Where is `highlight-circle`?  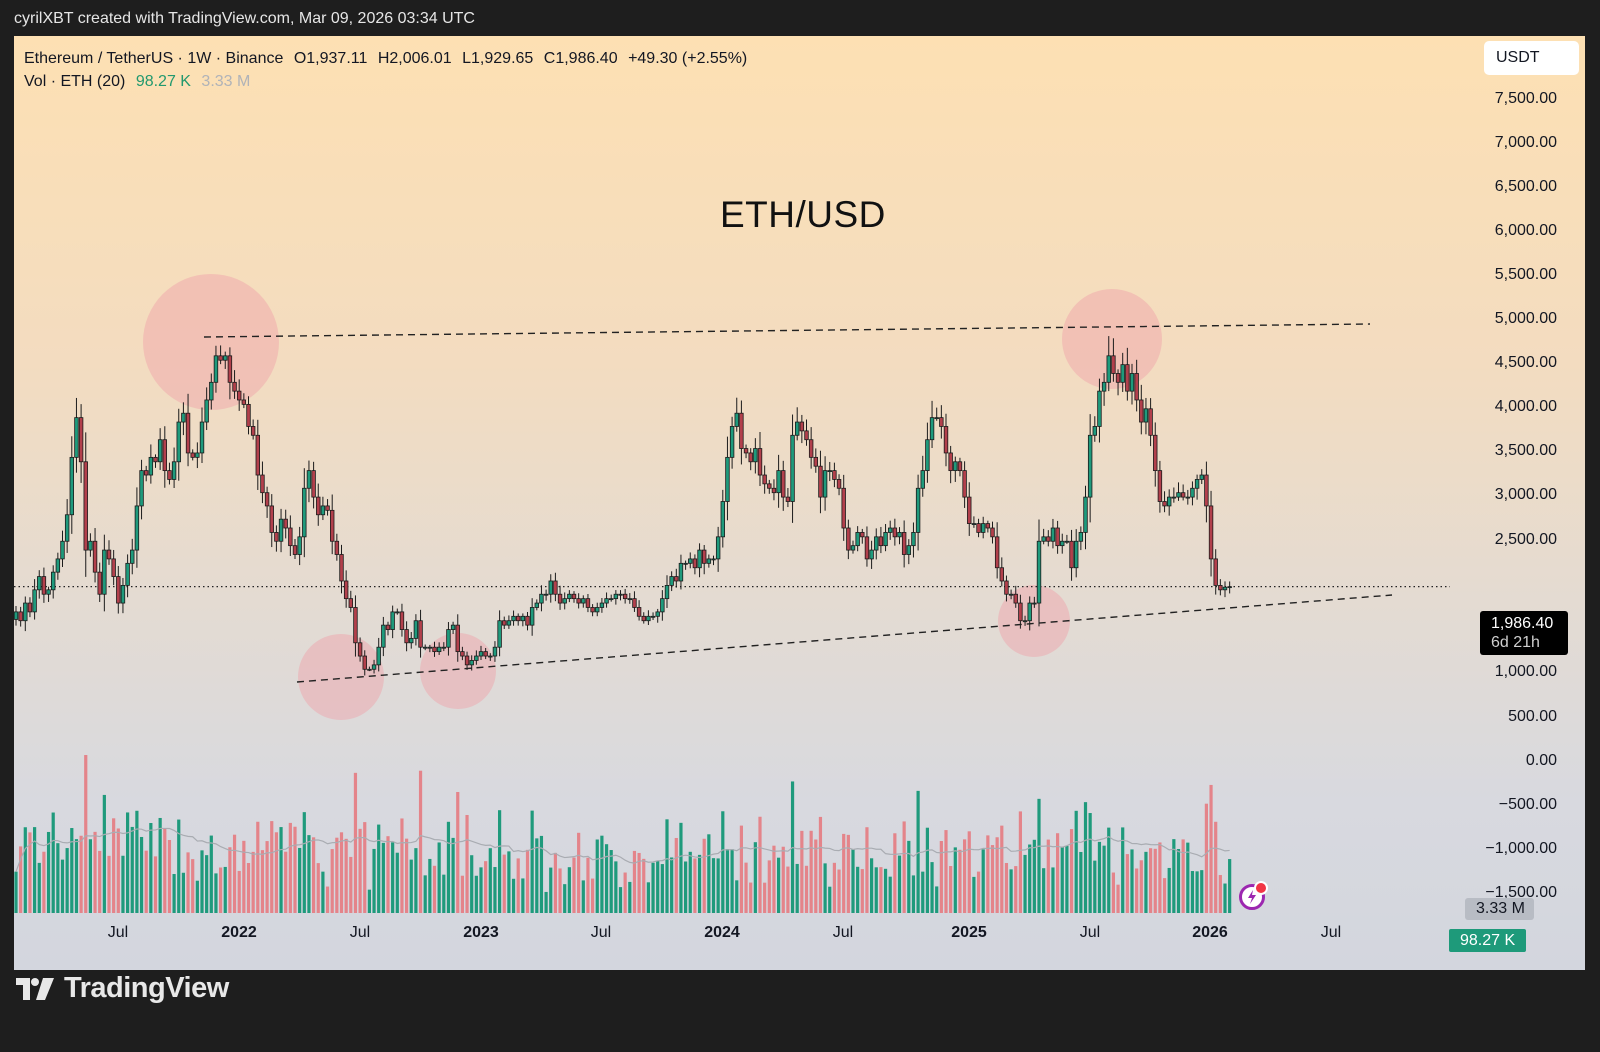
highlight-circle is located at coordinates (211, 342).